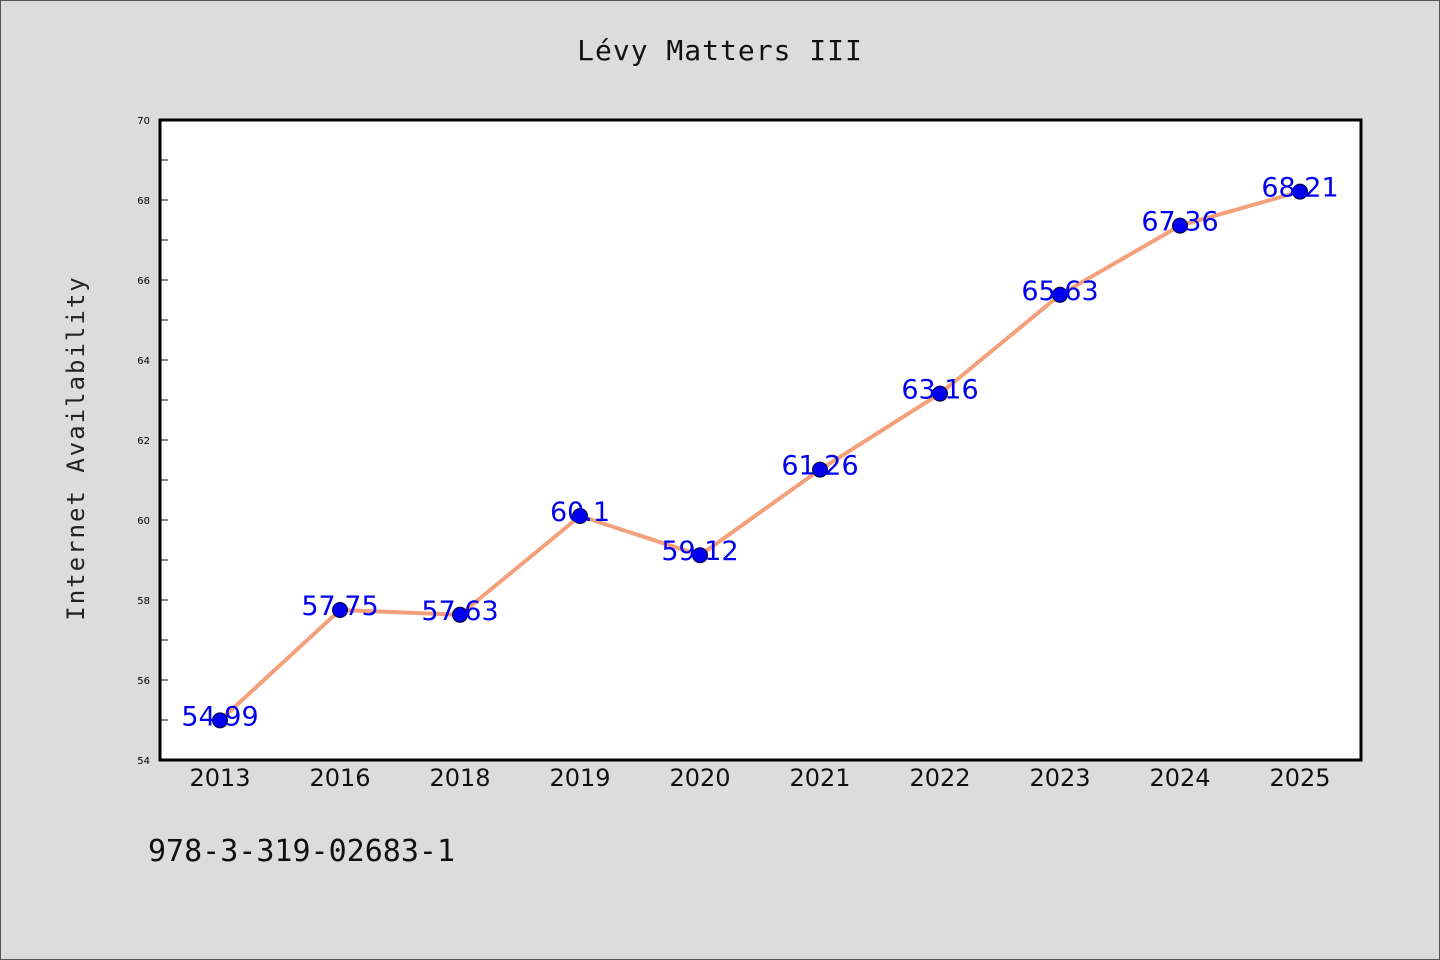  Describe the element at coordinates (219, 778) in the screenshot. I see `x-tick-label: 2013` at that location.